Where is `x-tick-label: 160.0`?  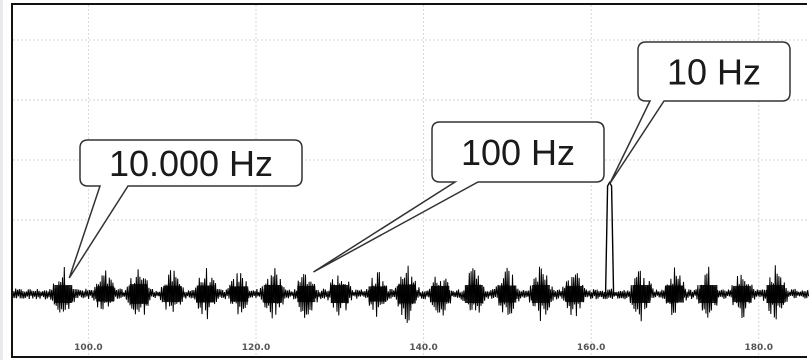 x-tick-label: 160.0 is located at coordinates (591, 348).